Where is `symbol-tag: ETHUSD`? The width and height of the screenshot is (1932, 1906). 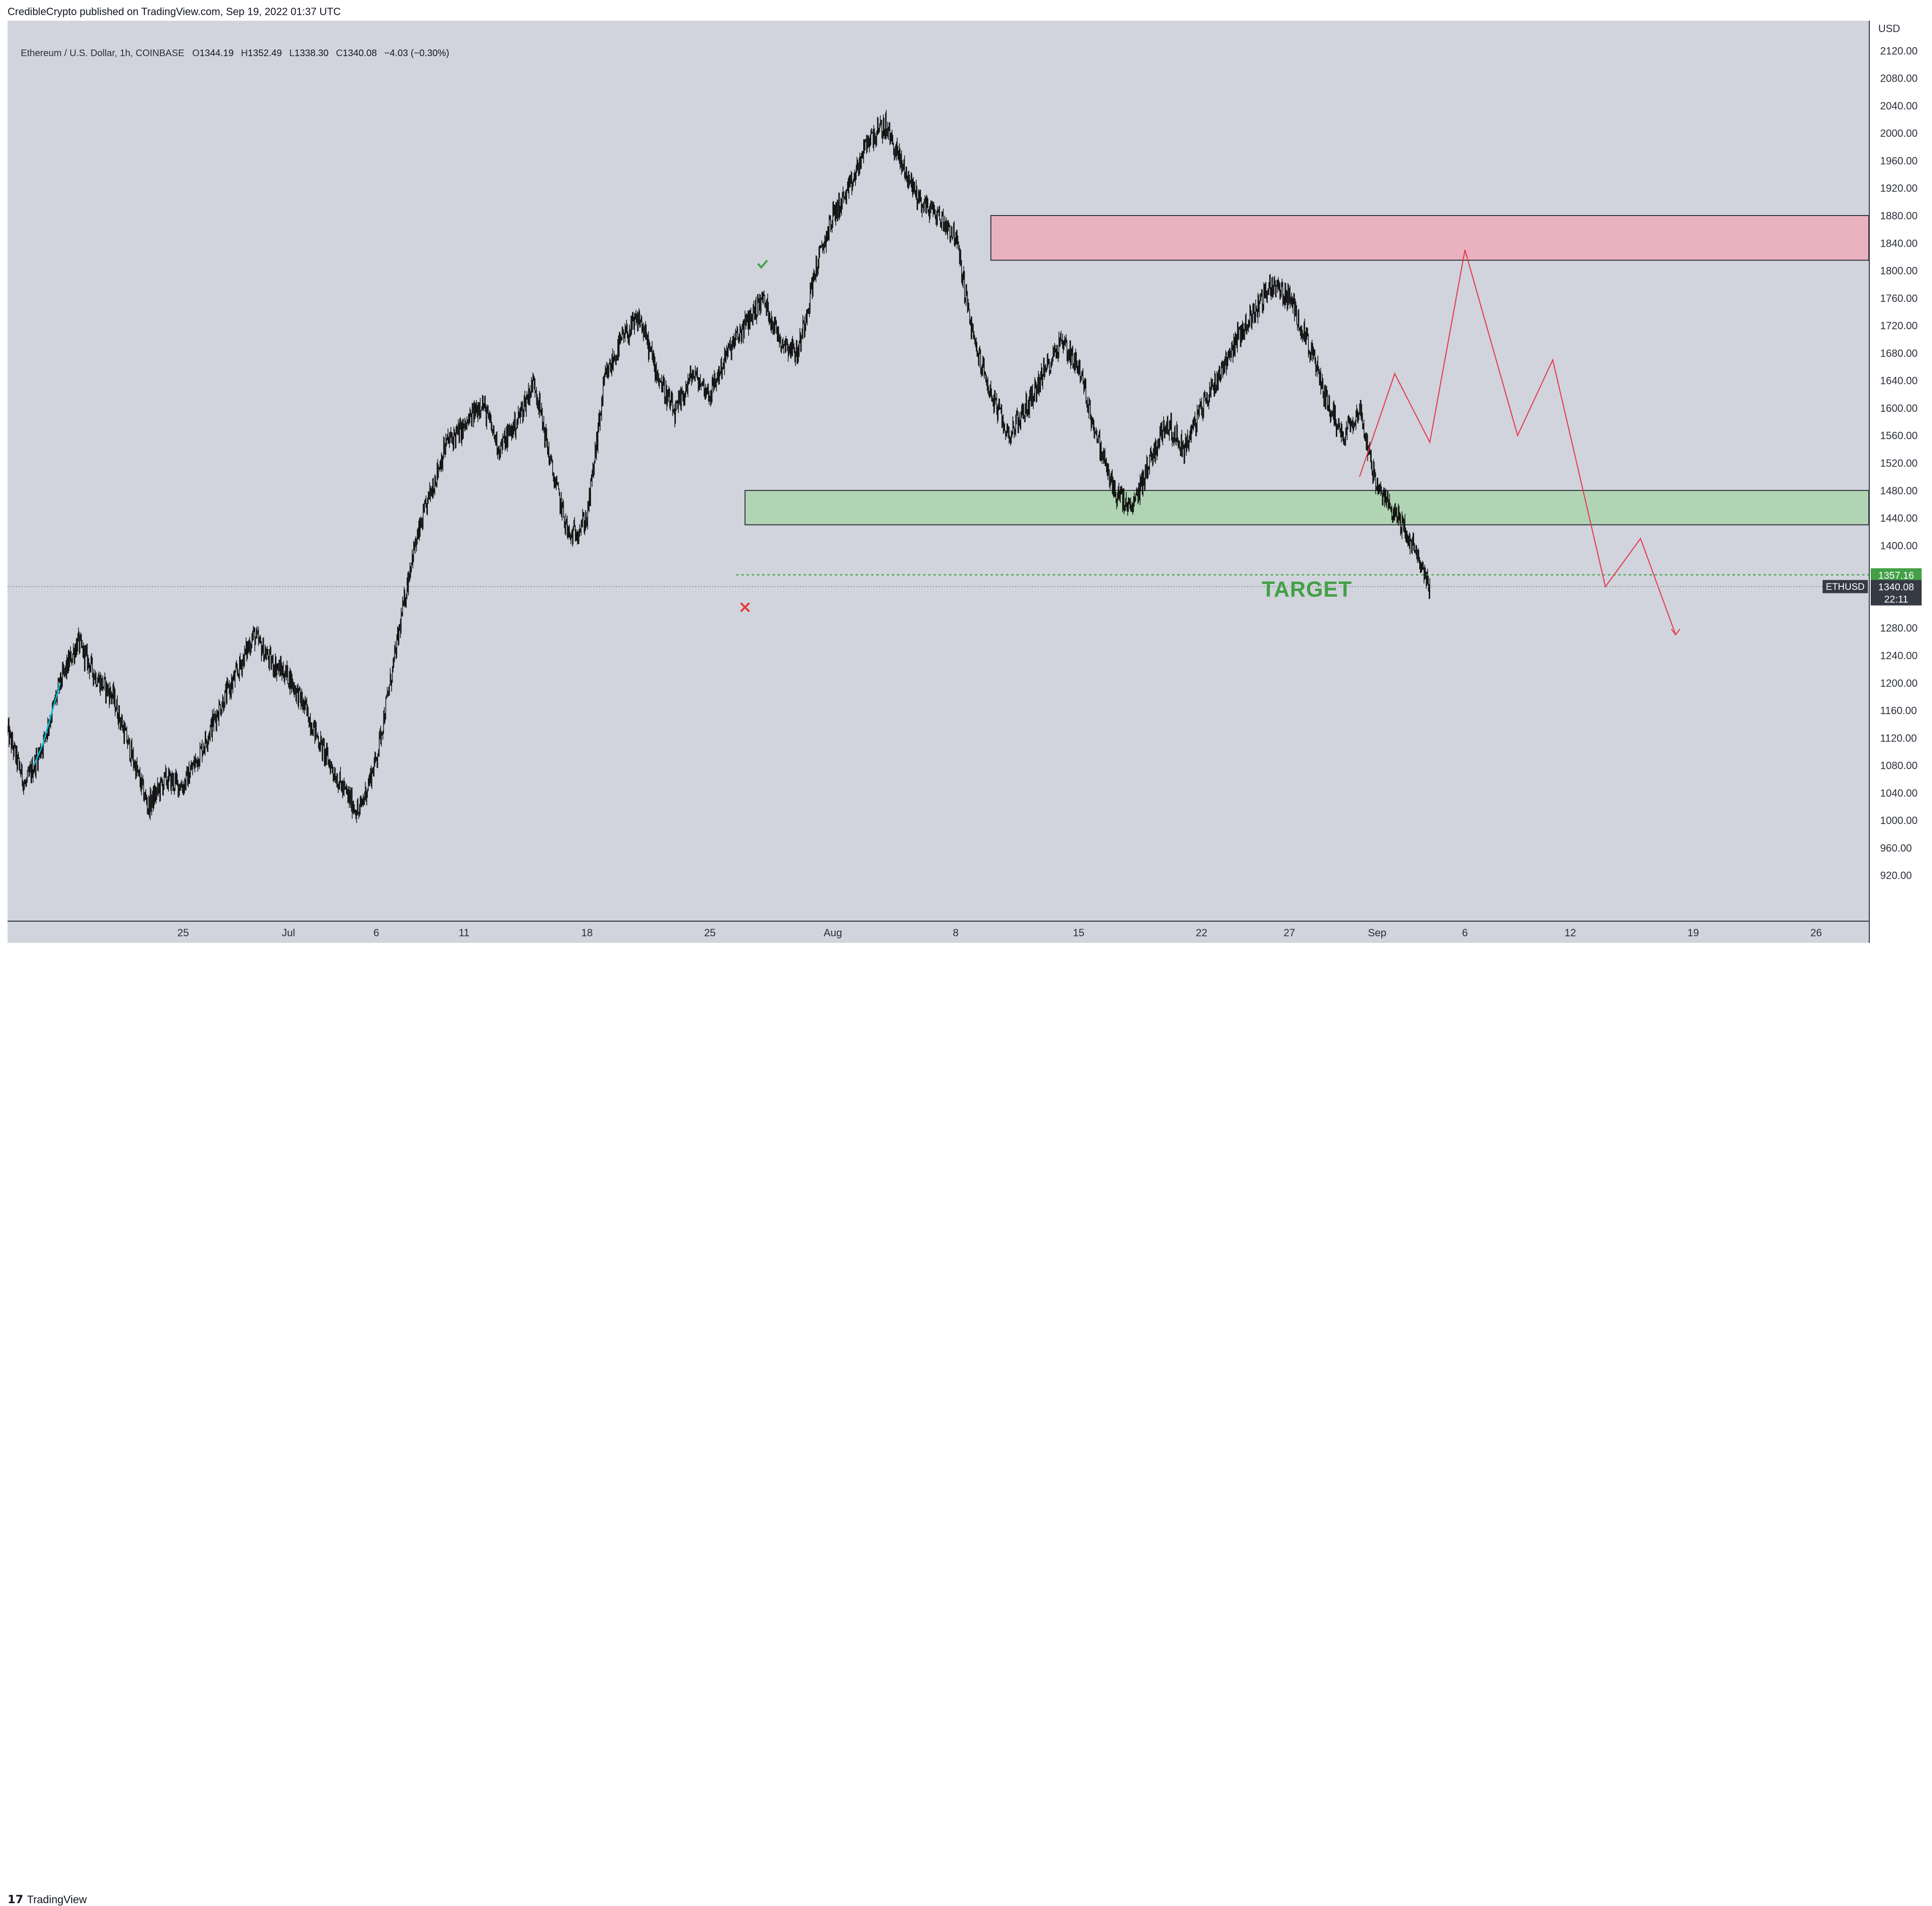 symbol-tag: ETHUSD is located at coordinates (1846, 587).